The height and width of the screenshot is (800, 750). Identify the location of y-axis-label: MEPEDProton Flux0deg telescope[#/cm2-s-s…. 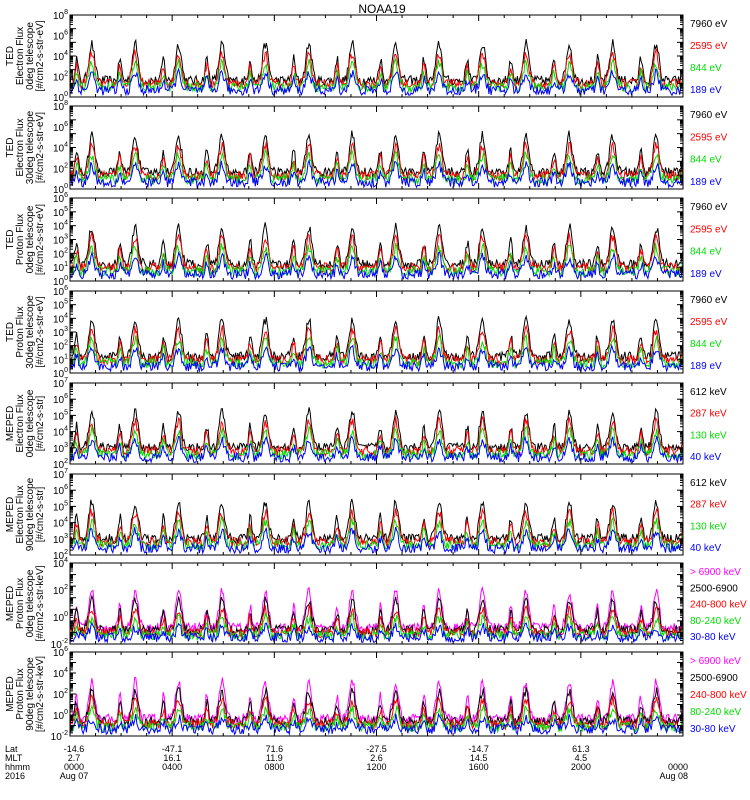
(25, 603).